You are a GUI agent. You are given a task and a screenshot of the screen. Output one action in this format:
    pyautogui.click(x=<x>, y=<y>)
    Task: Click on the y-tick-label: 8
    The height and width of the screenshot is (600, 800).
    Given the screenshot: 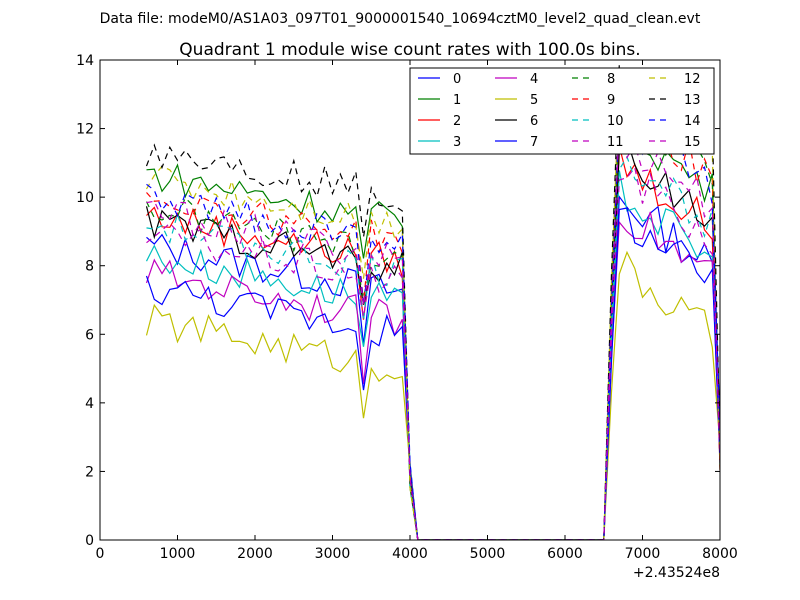 What is the action you would take?
    pyautogui.click(x=89, y=267)
    